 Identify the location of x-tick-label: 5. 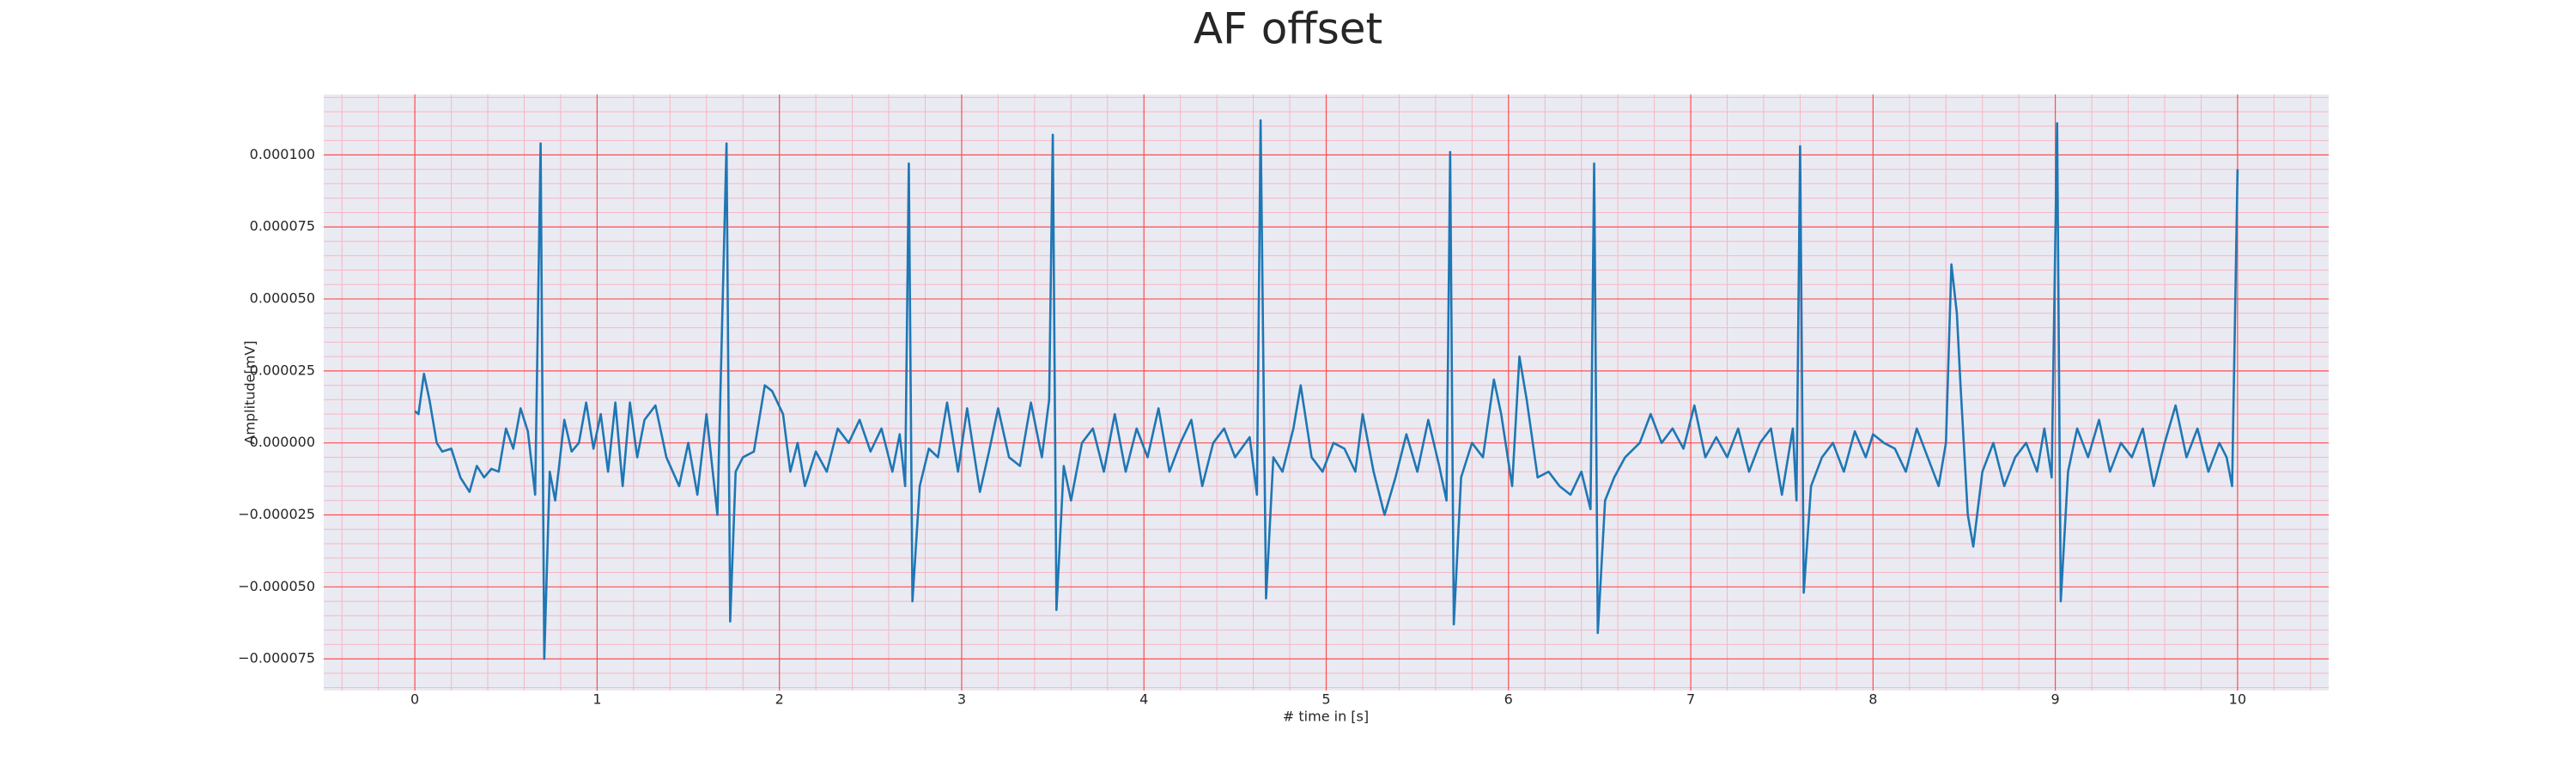
(1325, 699).